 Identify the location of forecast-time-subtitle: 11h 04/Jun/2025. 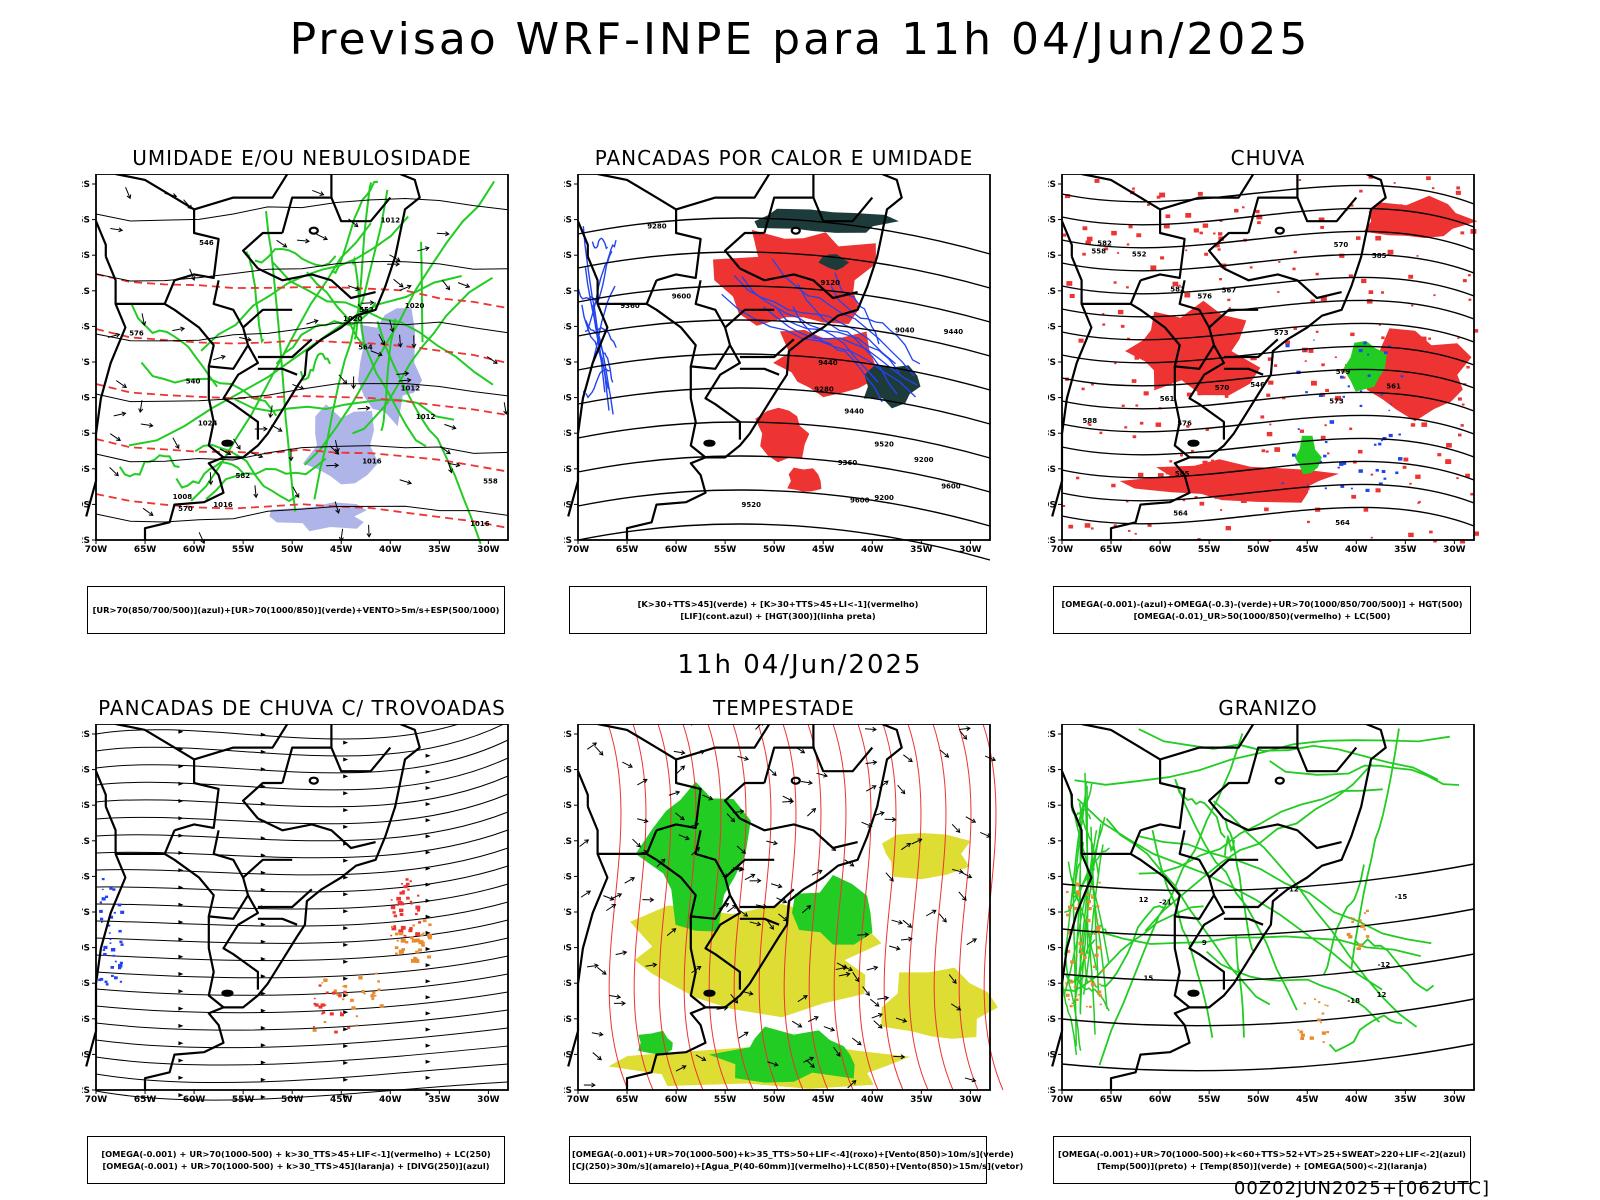
(800, 665).